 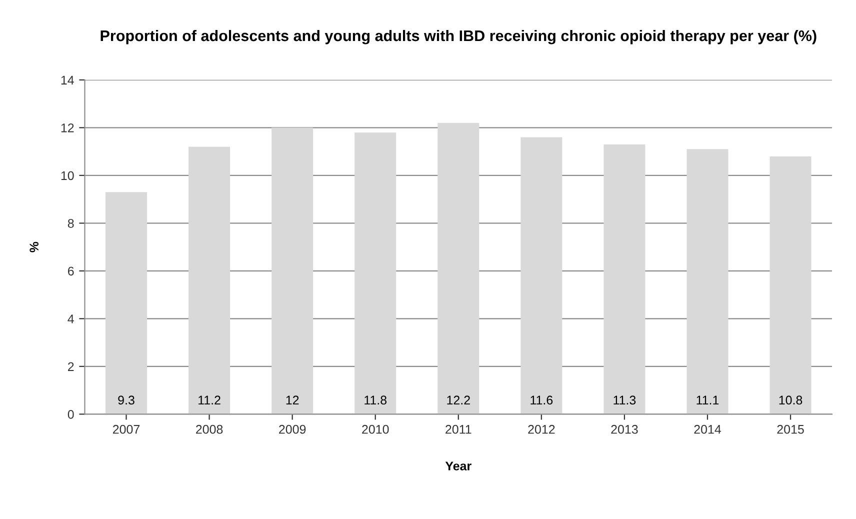 What do you see at coordinates (375, 400) in the screenshot?
I see `data-label: 11.8` at bounding box center [375, 400].